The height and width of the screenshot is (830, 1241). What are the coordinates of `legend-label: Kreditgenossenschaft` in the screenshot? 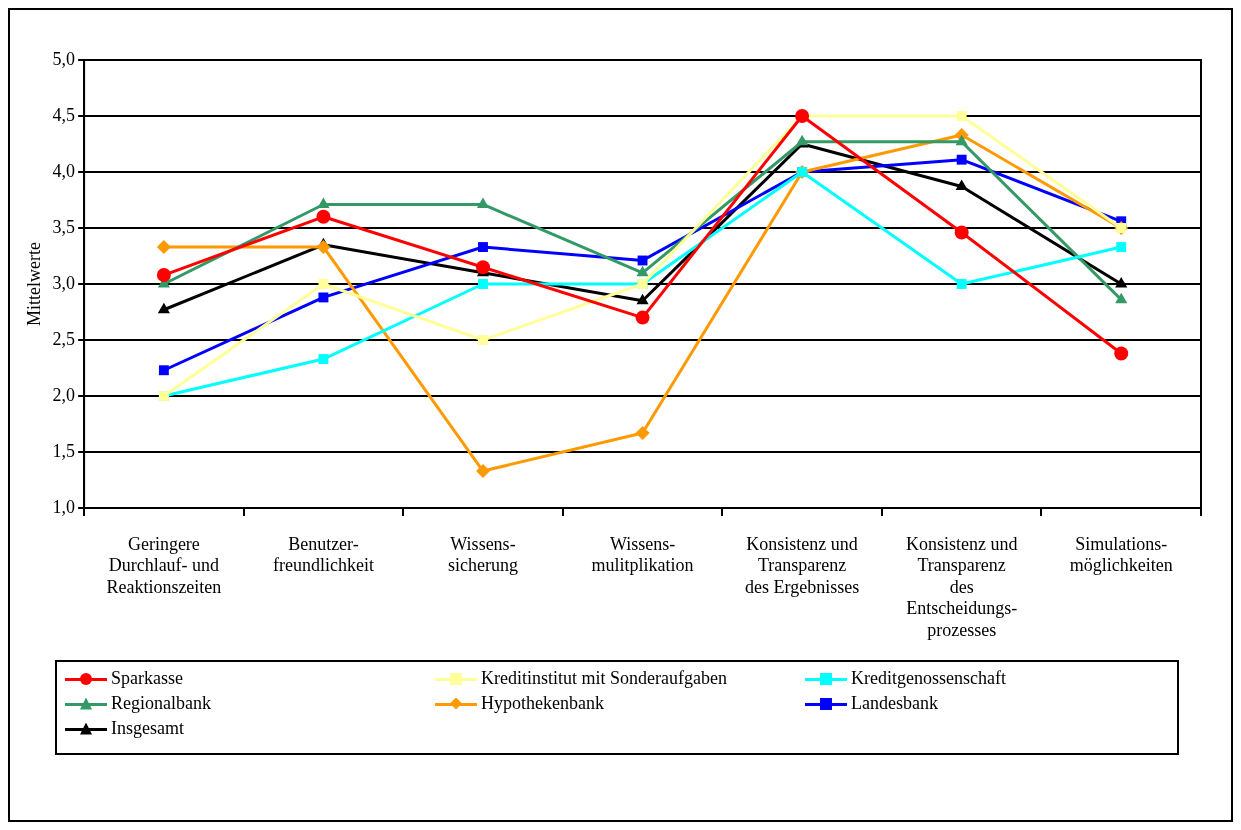 It's located at (928, 678).